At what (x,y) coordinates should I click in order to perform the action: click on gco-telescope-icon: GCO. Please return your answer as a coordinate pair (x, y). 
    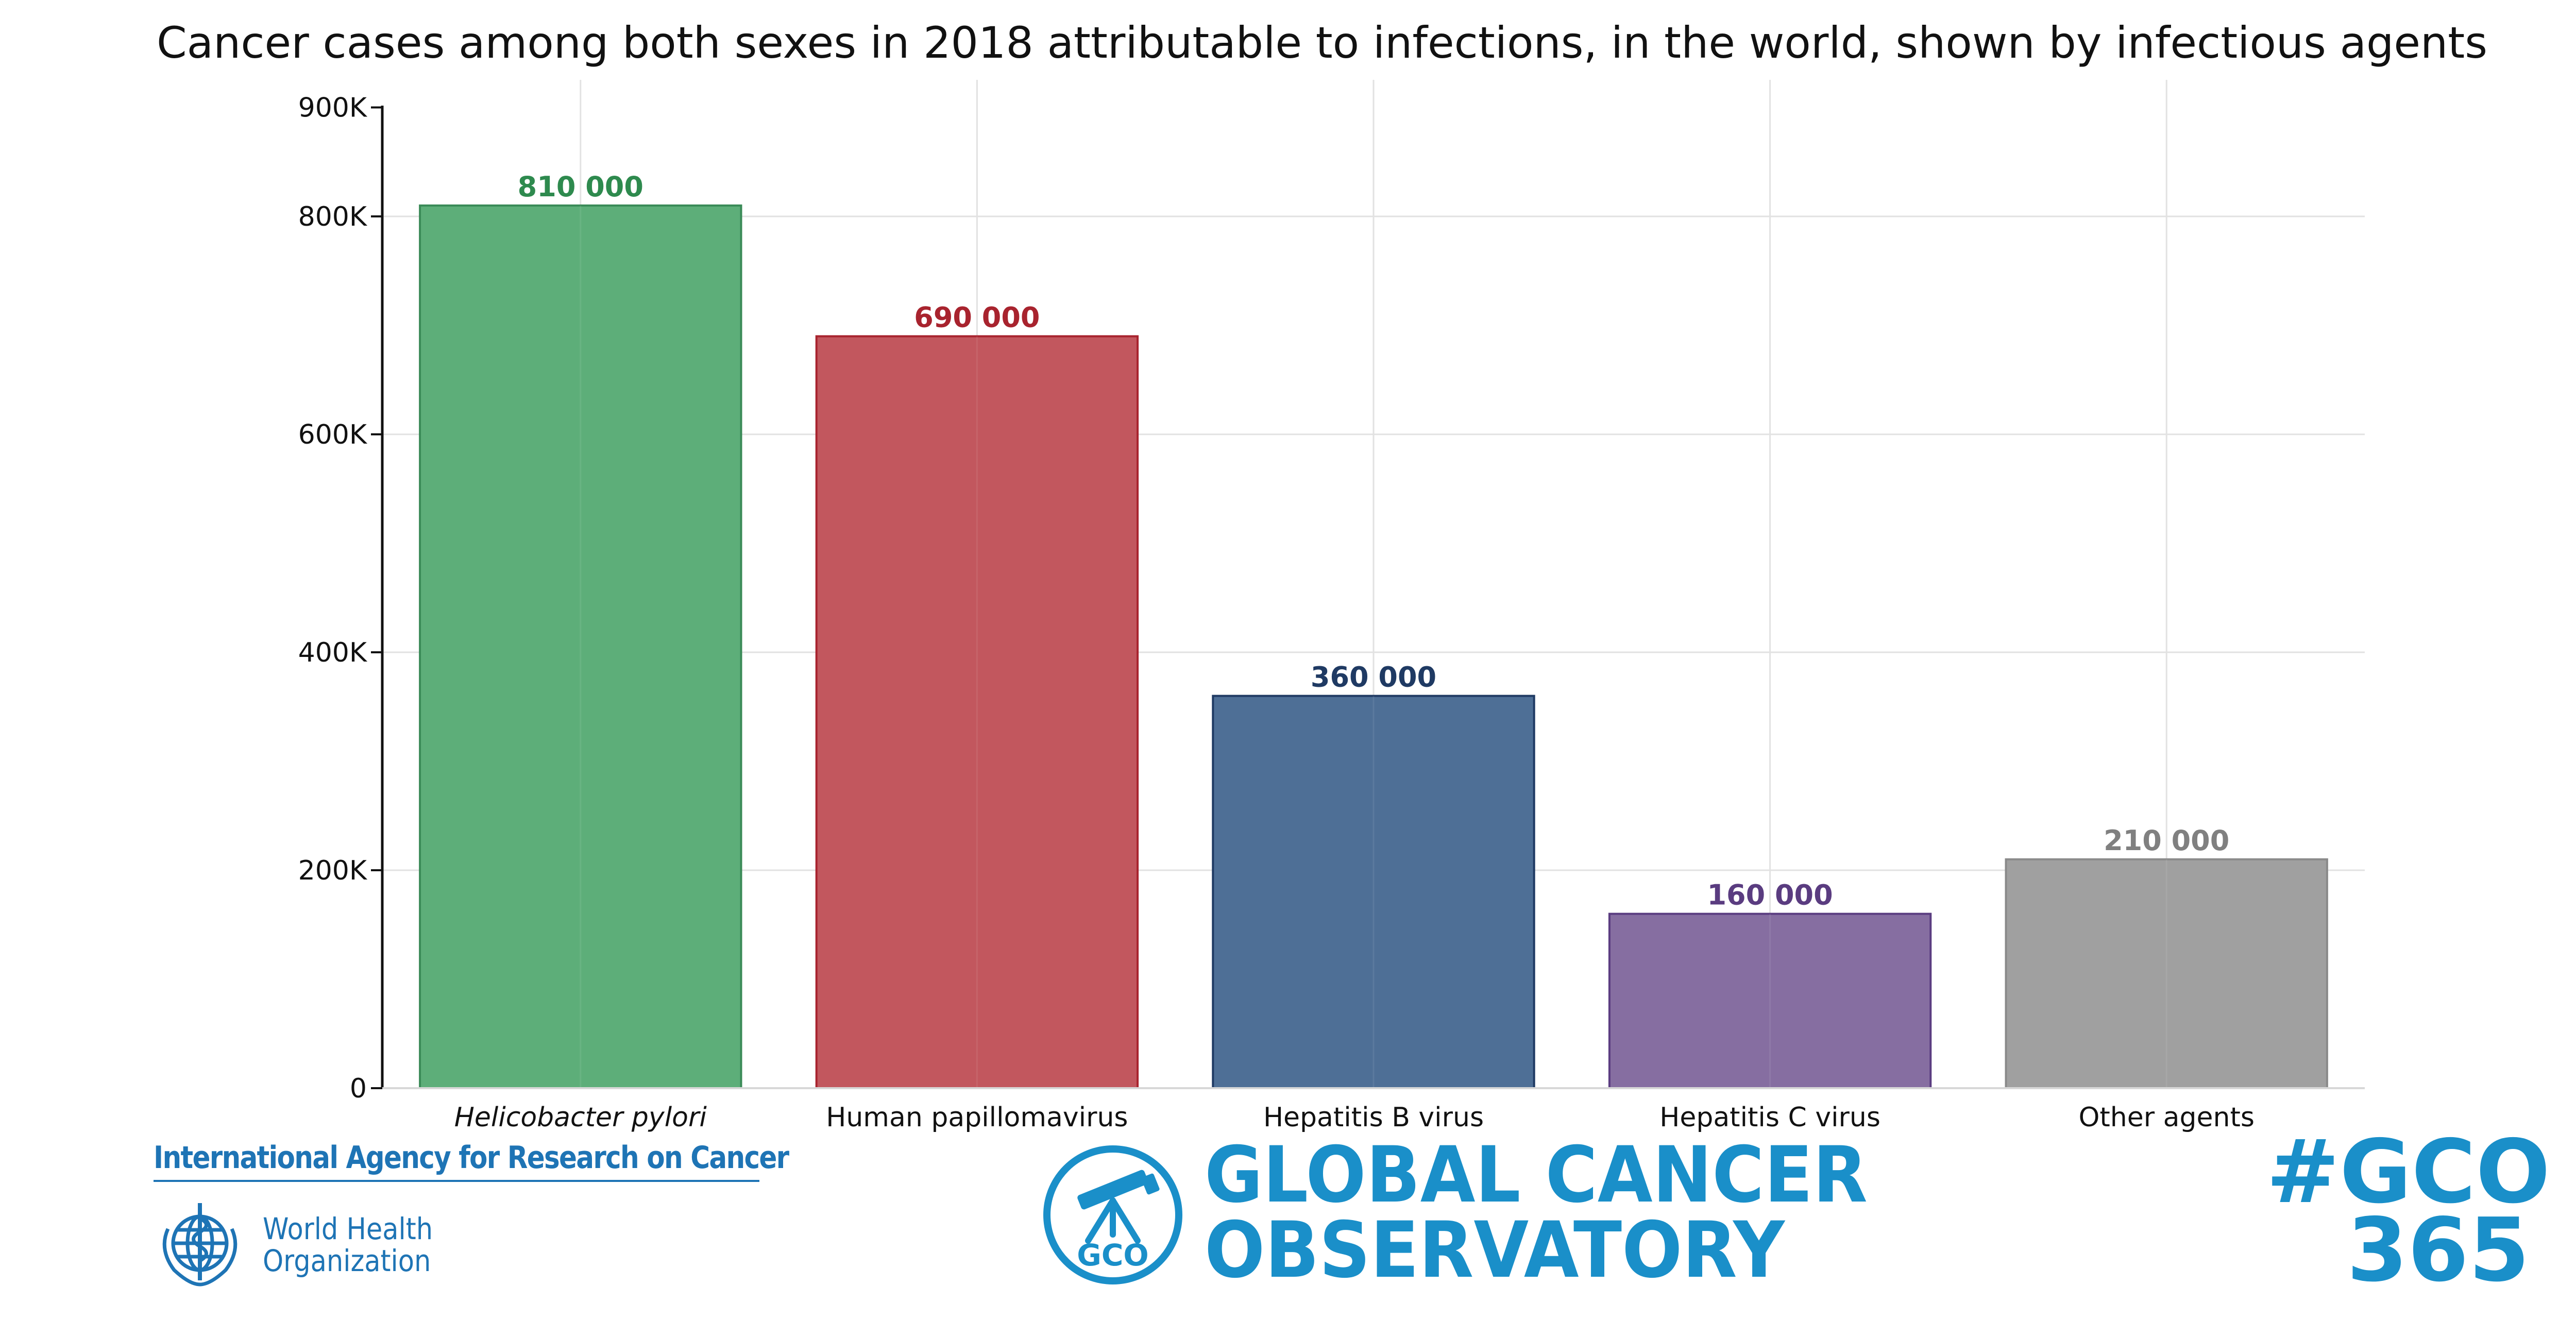
    Looking at the image, I should click on (1112, 1214).